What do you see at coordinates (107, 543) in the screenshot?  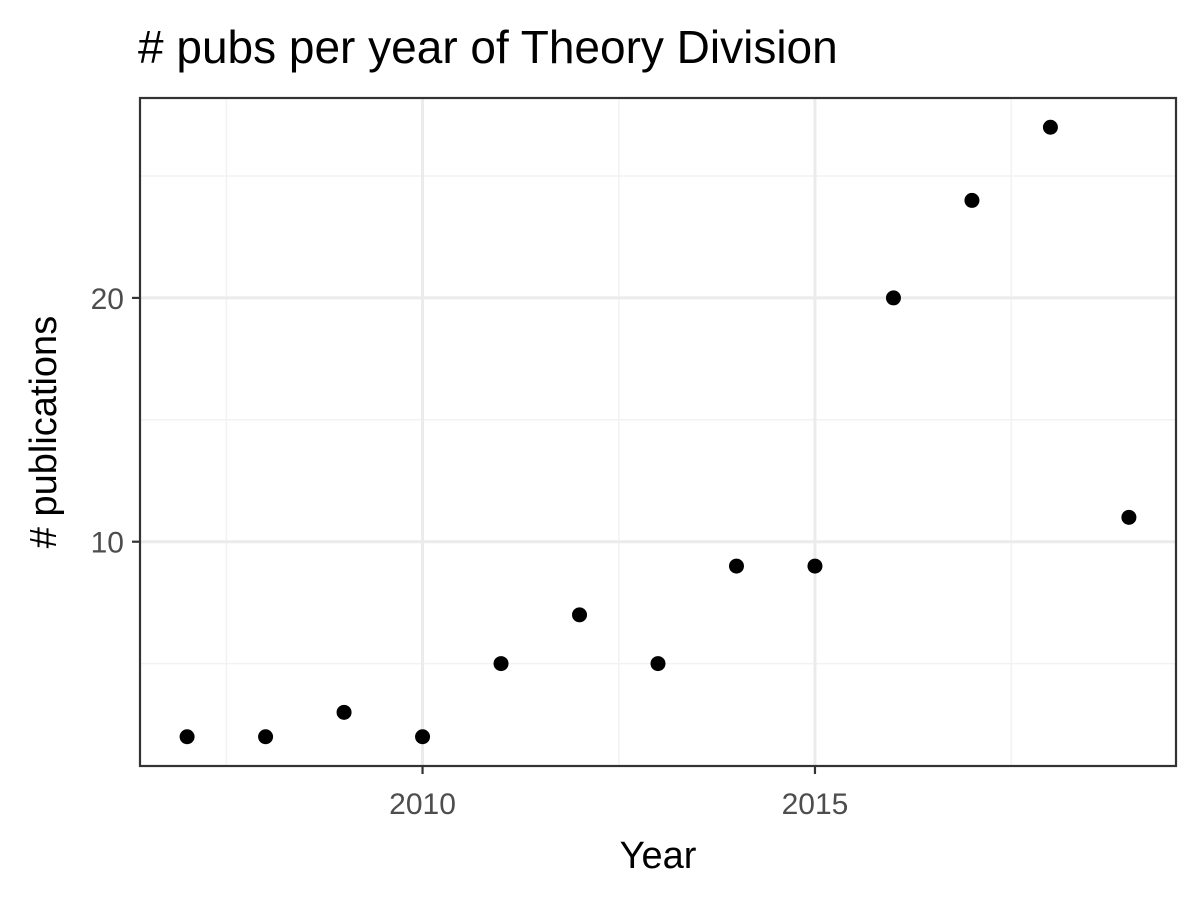 I see `y-tick-label: 10` at bounding box center [107, 543].